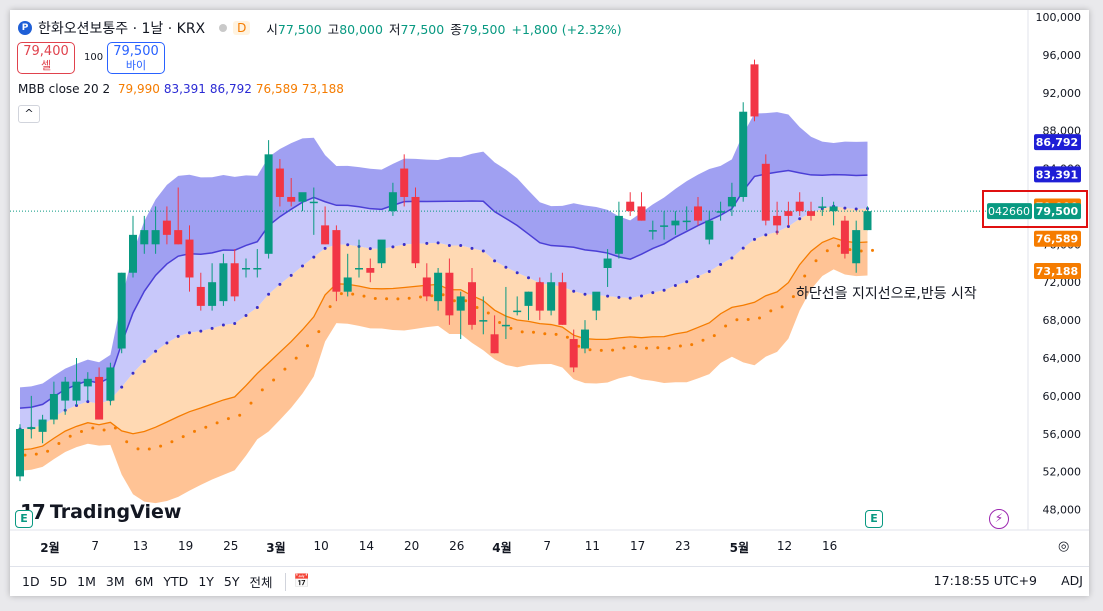  What do you see at coordinates (231, 581) in the screenshot?
I see `range-button-5Y: 5Y` at bounding box center [231, 581].